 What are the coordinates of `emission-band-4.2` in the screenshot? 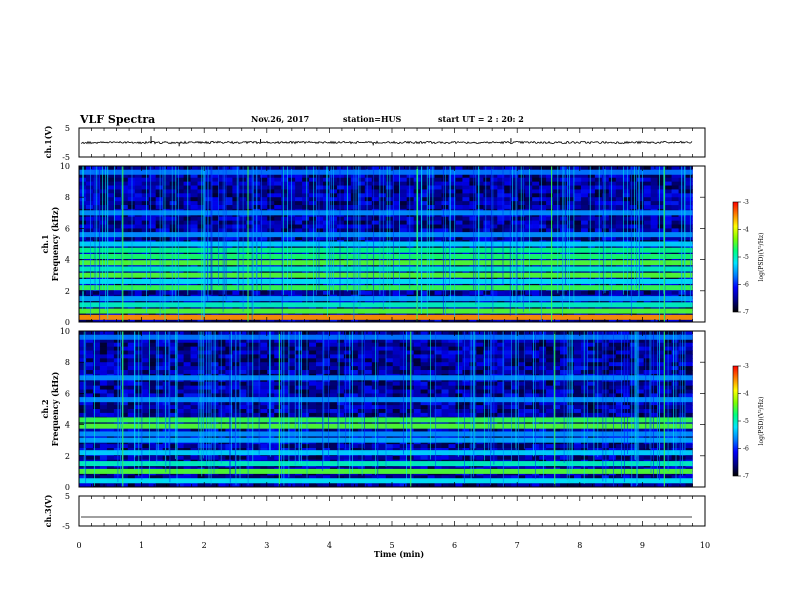 It's located at (386, 256).